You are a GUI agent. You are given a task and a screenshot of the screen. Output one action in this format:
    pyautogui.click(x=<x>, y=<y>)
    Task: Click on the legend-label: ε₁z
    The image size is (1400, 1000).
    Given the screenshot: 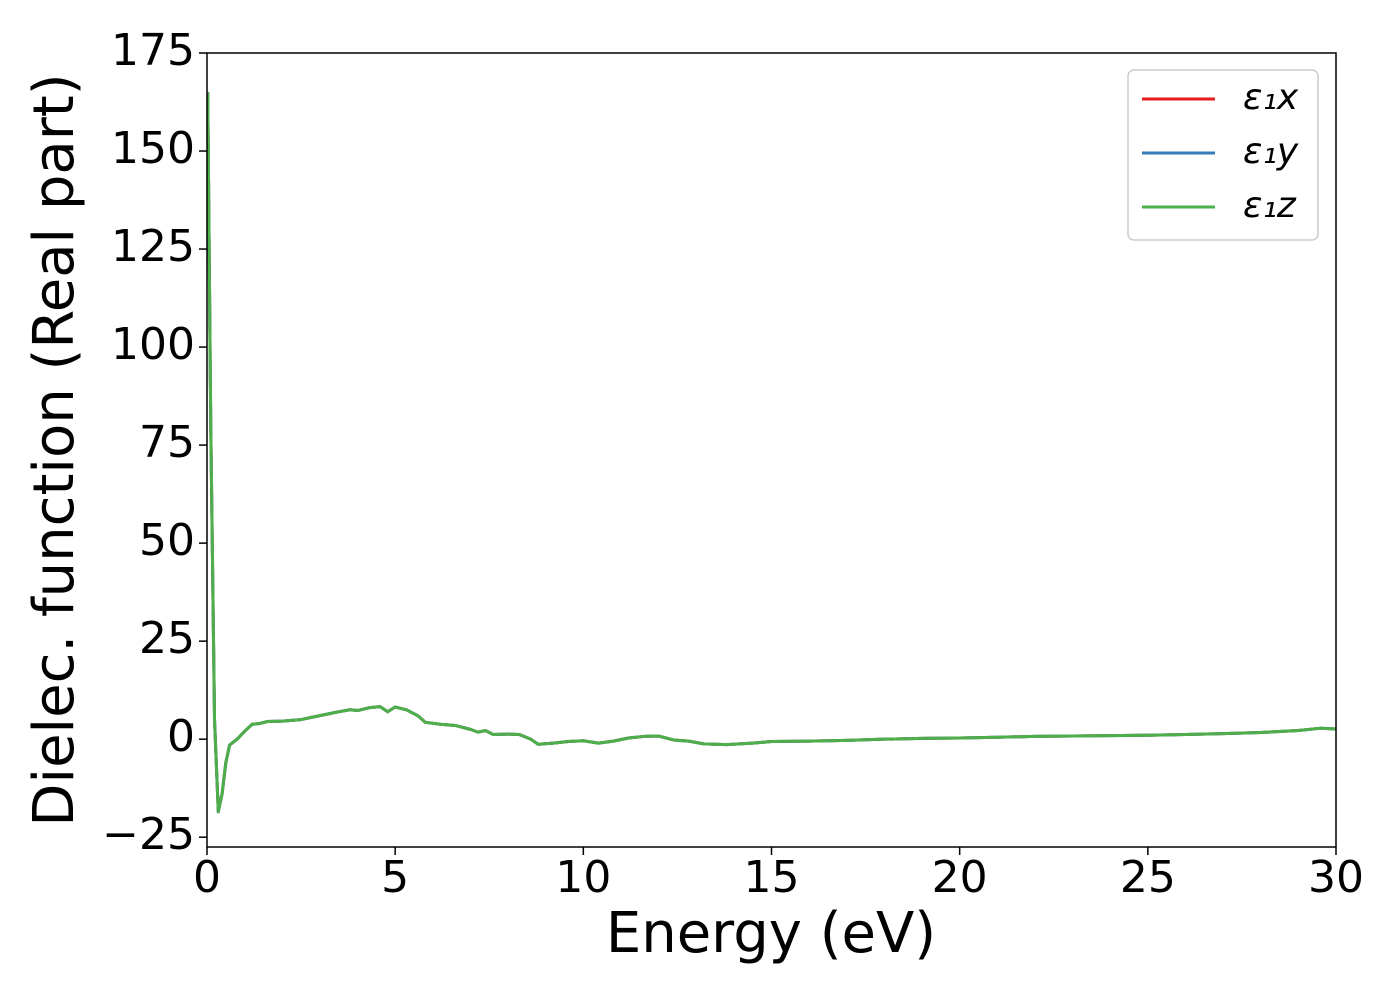 What is the action you would take?
    pyautogui.click(x=1270, y=205)
    